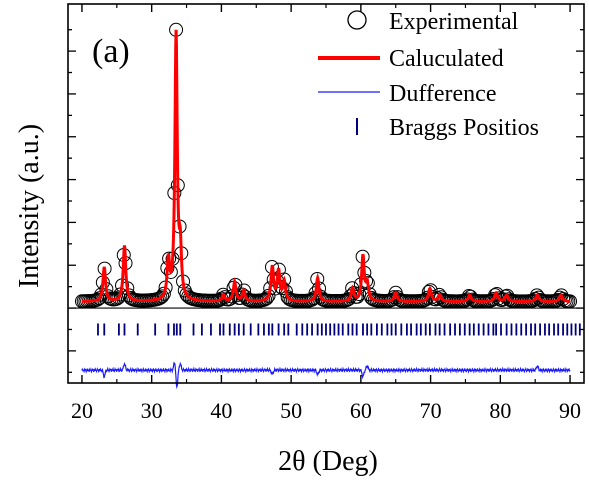 Image resolution: width=589 pixels, height=483 pixels. I want to click on x-tick-label: 60, so click(361, 410).